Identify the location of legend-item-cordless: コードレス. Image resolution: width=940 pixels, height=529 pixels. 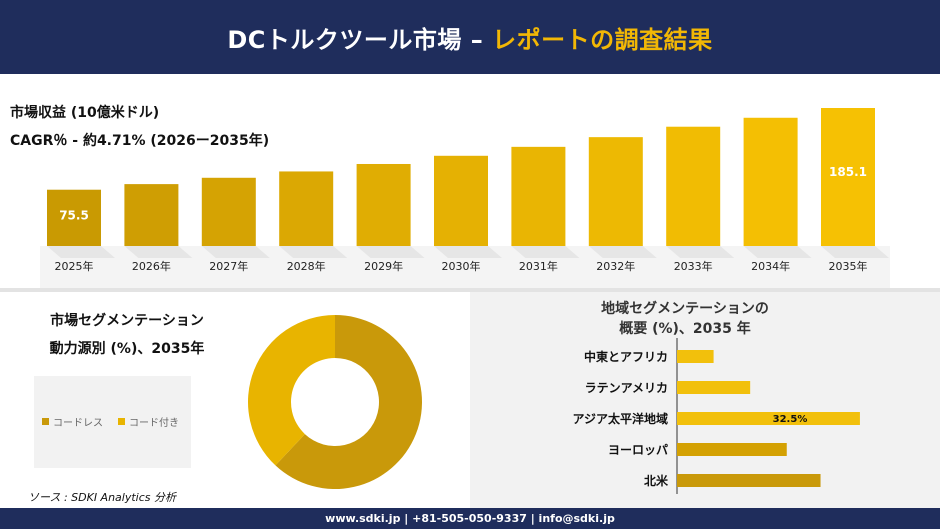
(72, 421).